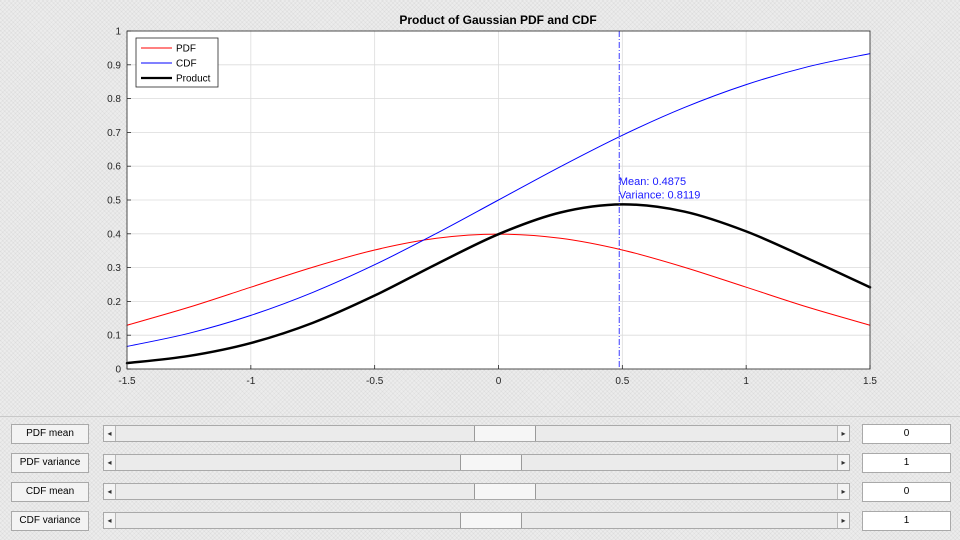 This screenshot has height=540, width=960. I want to click on x-tick-label: 0, so click(499, 381).